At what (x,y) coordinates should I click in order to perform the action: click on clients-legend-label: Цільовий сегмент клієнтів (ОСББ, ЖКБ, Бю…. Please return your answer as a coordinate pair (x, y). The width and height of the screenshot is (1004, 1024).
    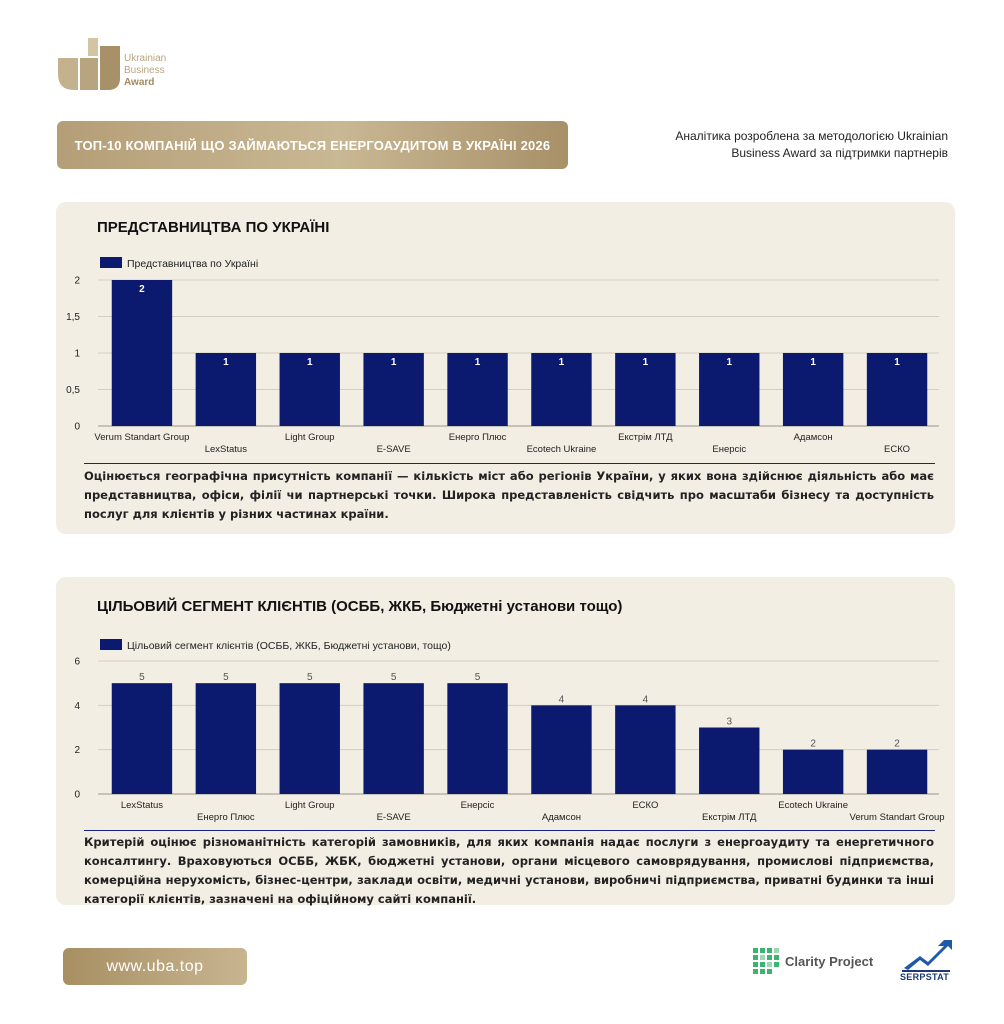
    Looking at the image, I should click on (289, 646).